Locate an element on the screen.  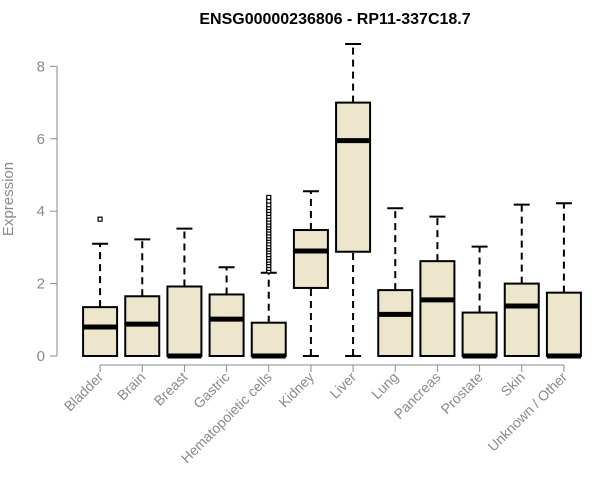
box-hematopoietic-cells is located at coordinates (268, 276).